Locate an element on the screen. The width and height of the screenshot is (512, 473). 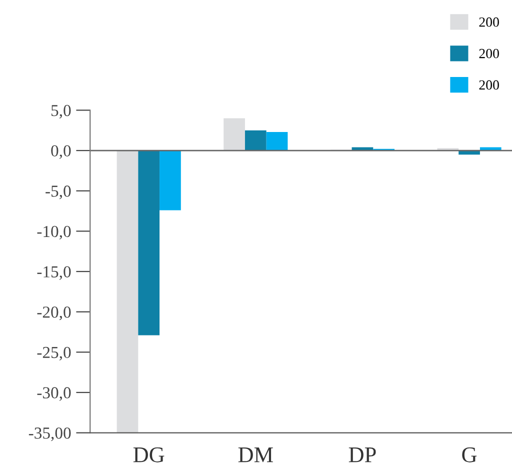
x-tick-label: DM is located at coordinates (255, 455).